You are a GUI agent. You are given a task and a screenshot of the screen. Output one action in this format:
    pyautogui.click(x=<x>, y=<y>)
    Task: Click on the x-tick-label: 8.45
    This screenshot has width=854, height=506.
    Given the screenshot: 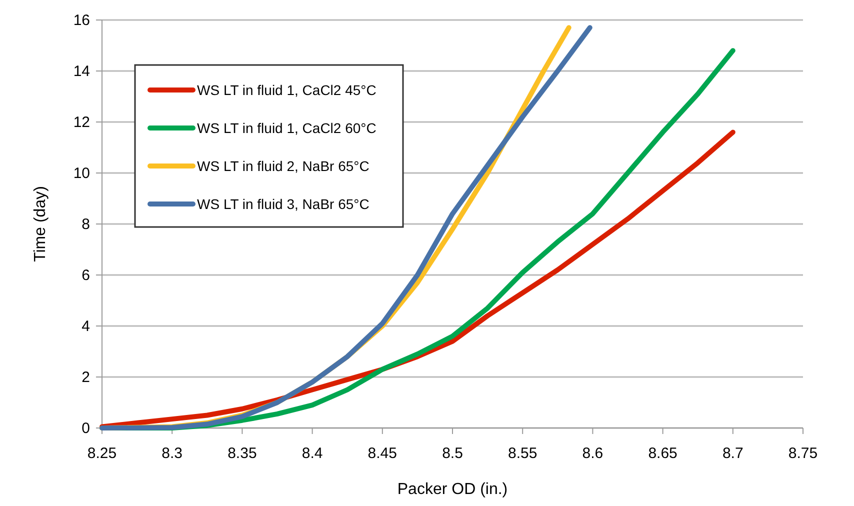 What is the action you would take?
    pyautogui.click(x=382, y=453)
    